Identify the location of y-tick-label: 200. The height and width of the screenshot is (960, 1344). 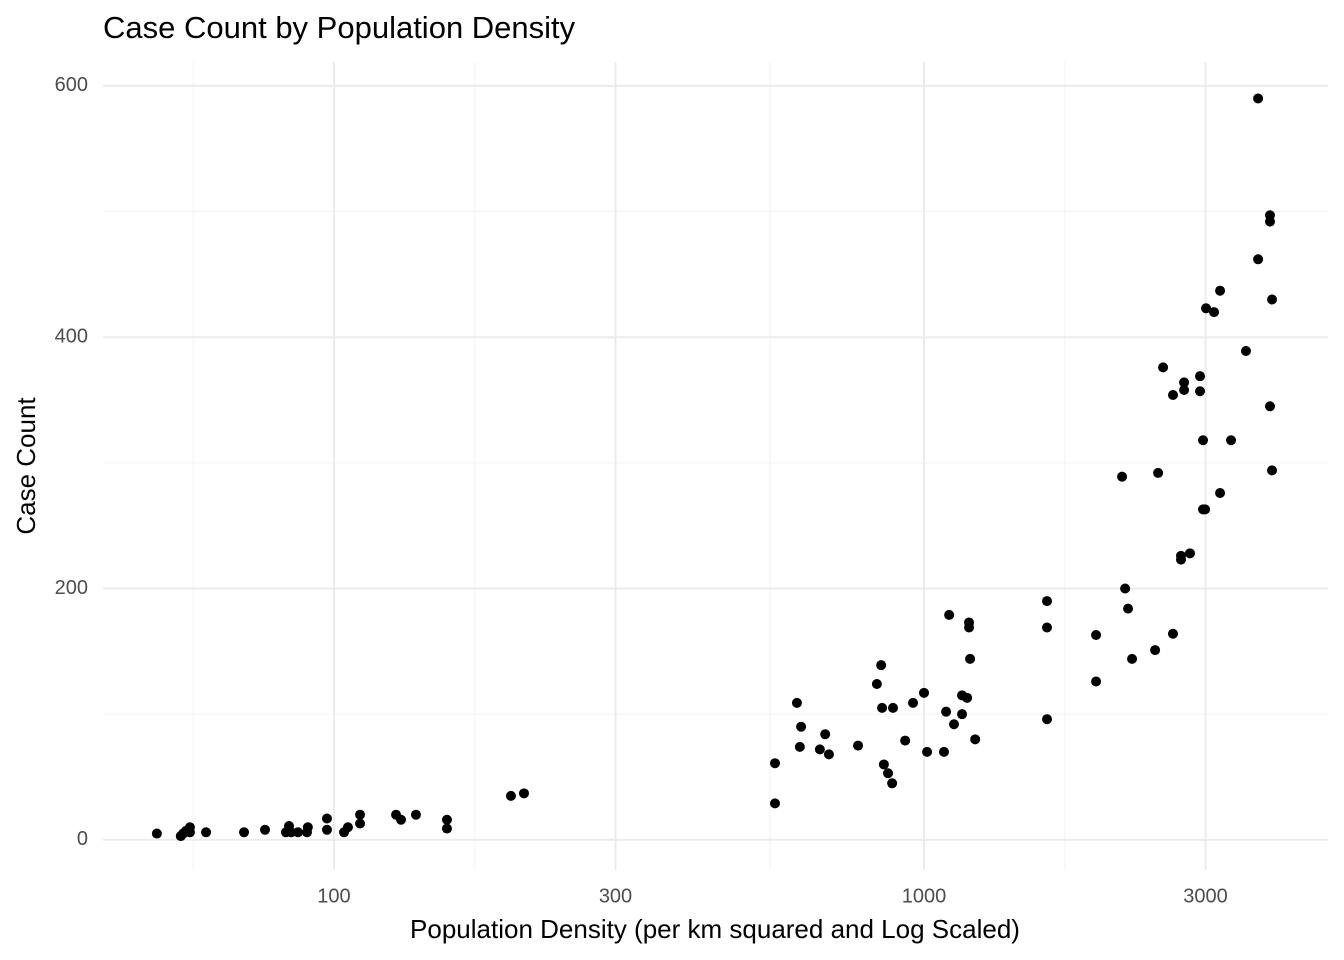
(71, 588).